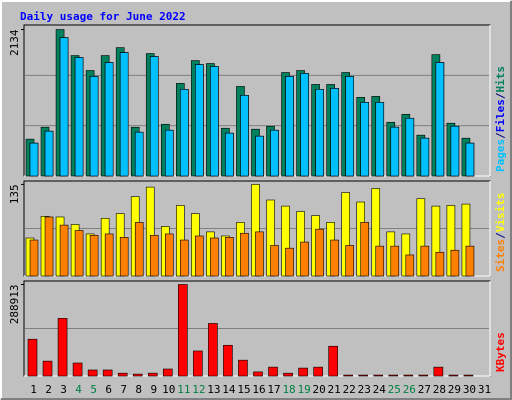  Describe the element at coordinates (93, 389) in the screenshot. I see `x-tick-label: 5` at that location.